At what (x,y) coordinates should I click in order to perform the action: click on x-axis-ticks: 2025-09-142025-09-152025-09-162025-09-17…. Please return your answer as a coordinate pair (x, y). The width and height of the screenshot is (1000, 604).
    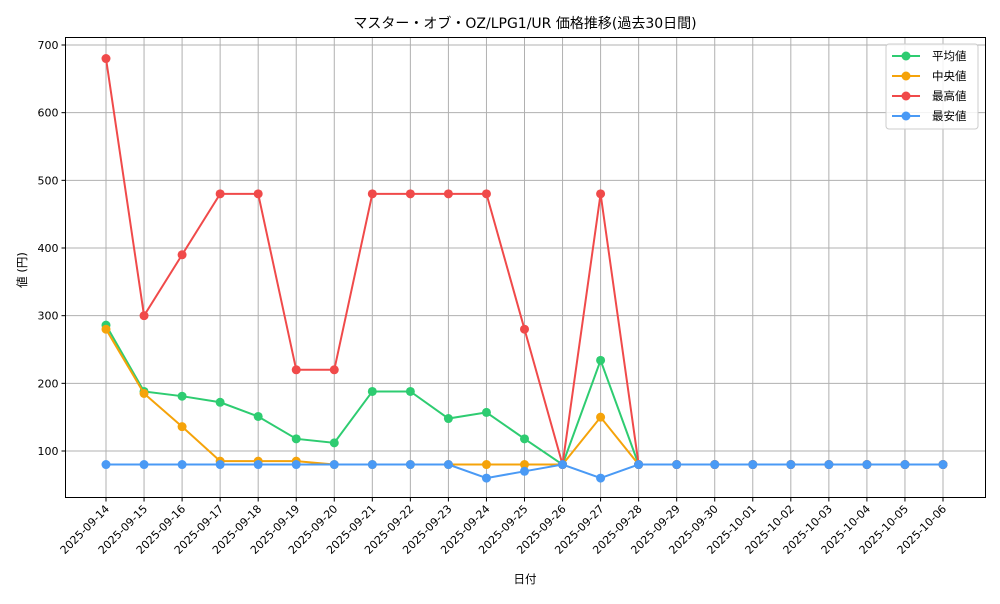
    Looking at the image, I should click on (503, 527).